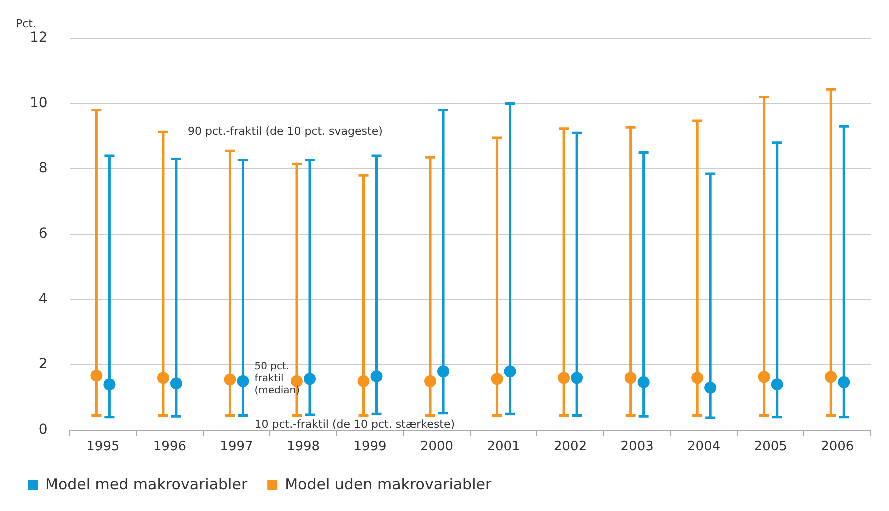  Describe the element at coordinates (303, 447) in the screenshot. I see `x-tick-label: 1998` at that location.